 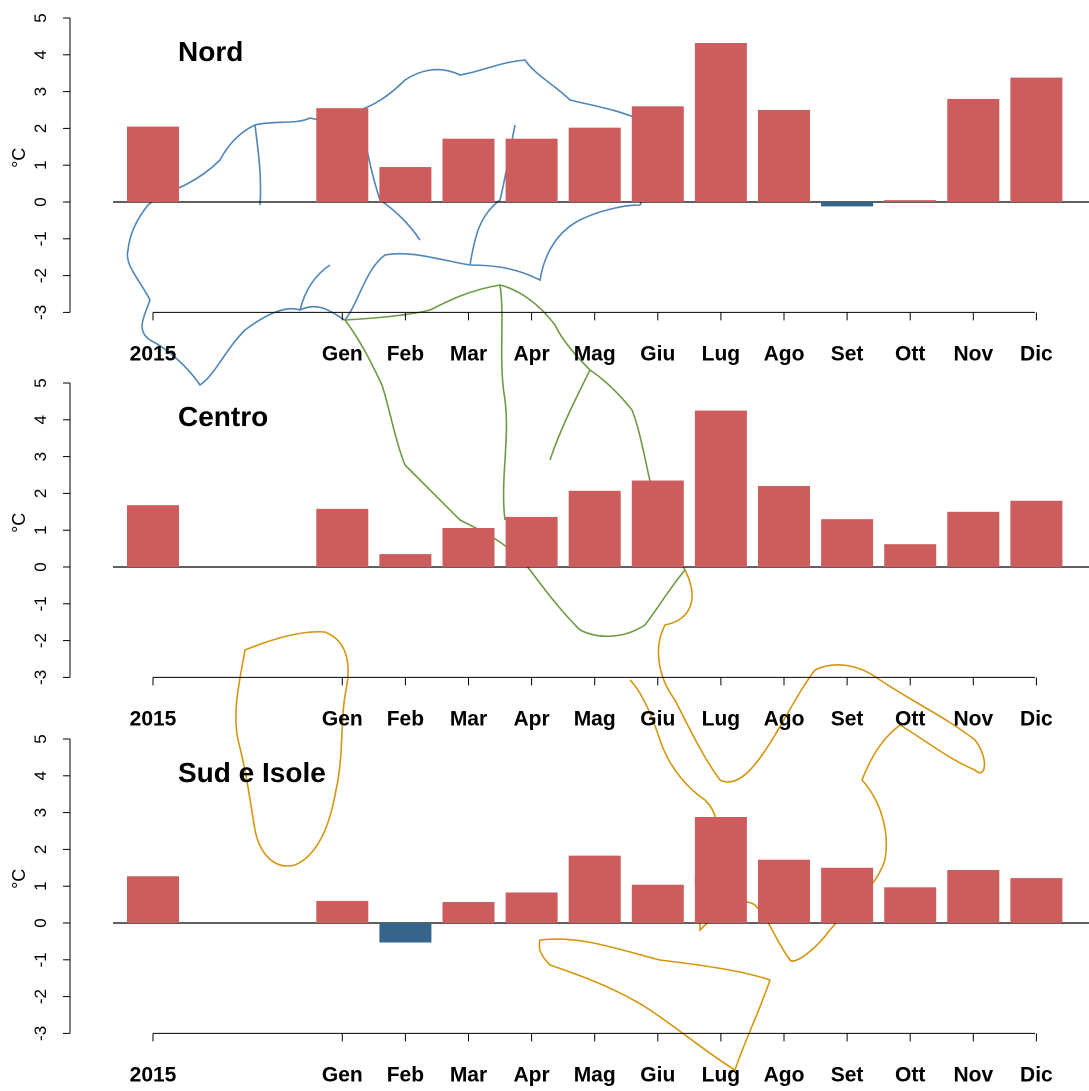 What do you see at coordinates (387, 223) in the screenshot?
I see `map-nord-outline` at bounding box center [387, 223].